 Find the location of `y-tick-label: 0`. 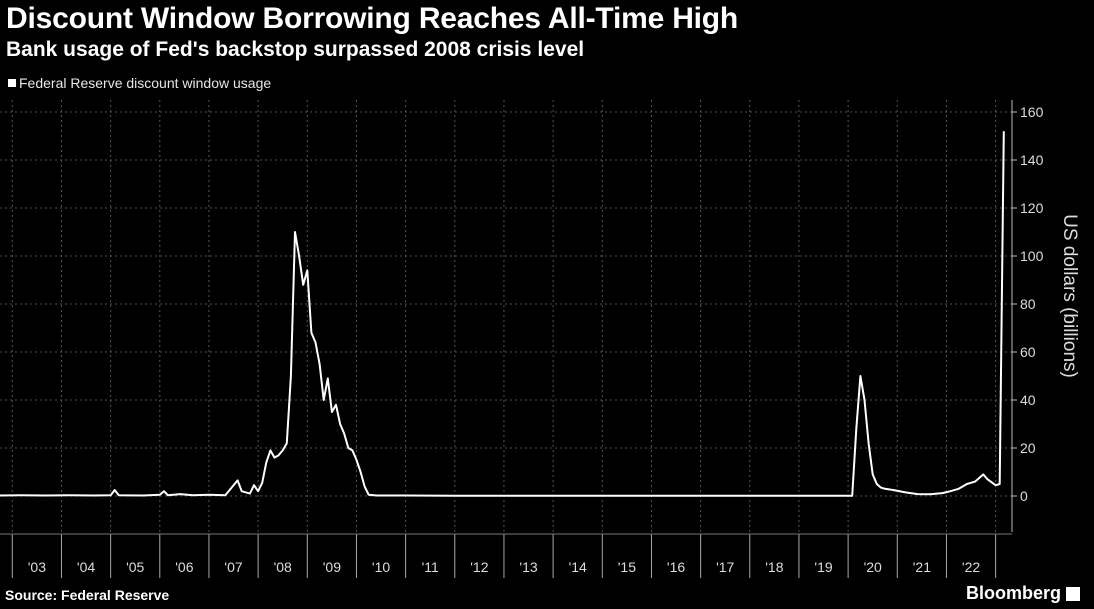

y-tick-label: 0 is located at coordinates (1024, 496).